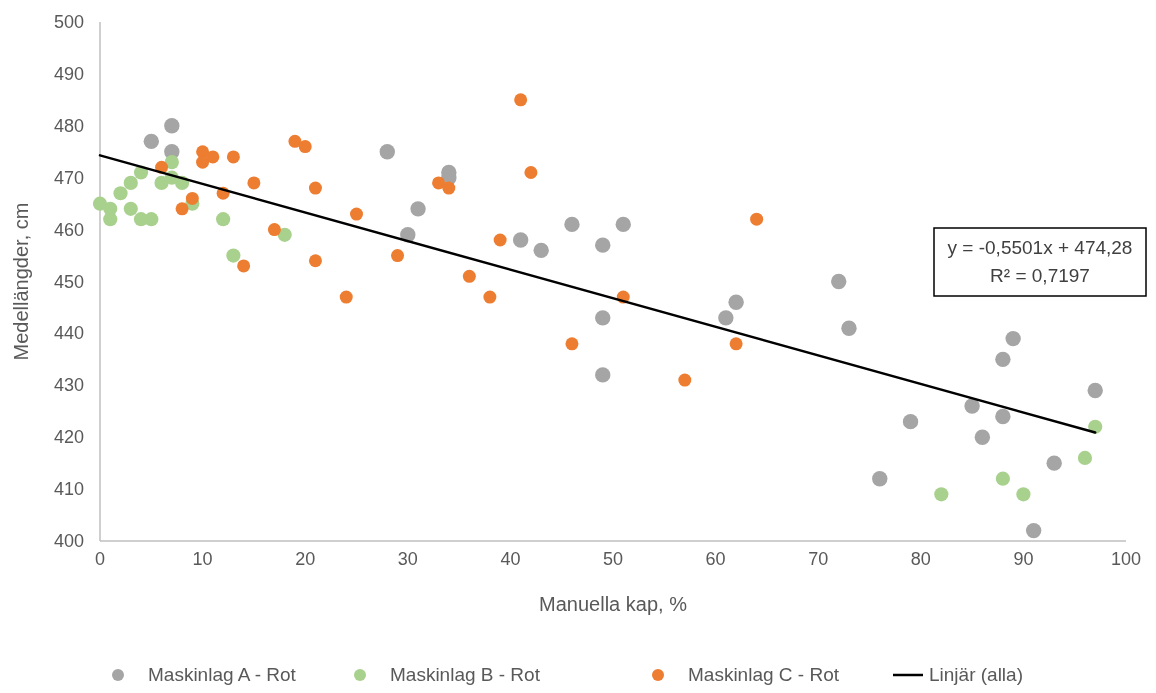 The height and width of the screenshot is (693, 1156). What do you see at coordinates (68, 177) in the screenshot?
I see `y-tick-label: 470` at bounding box center [68, 177].